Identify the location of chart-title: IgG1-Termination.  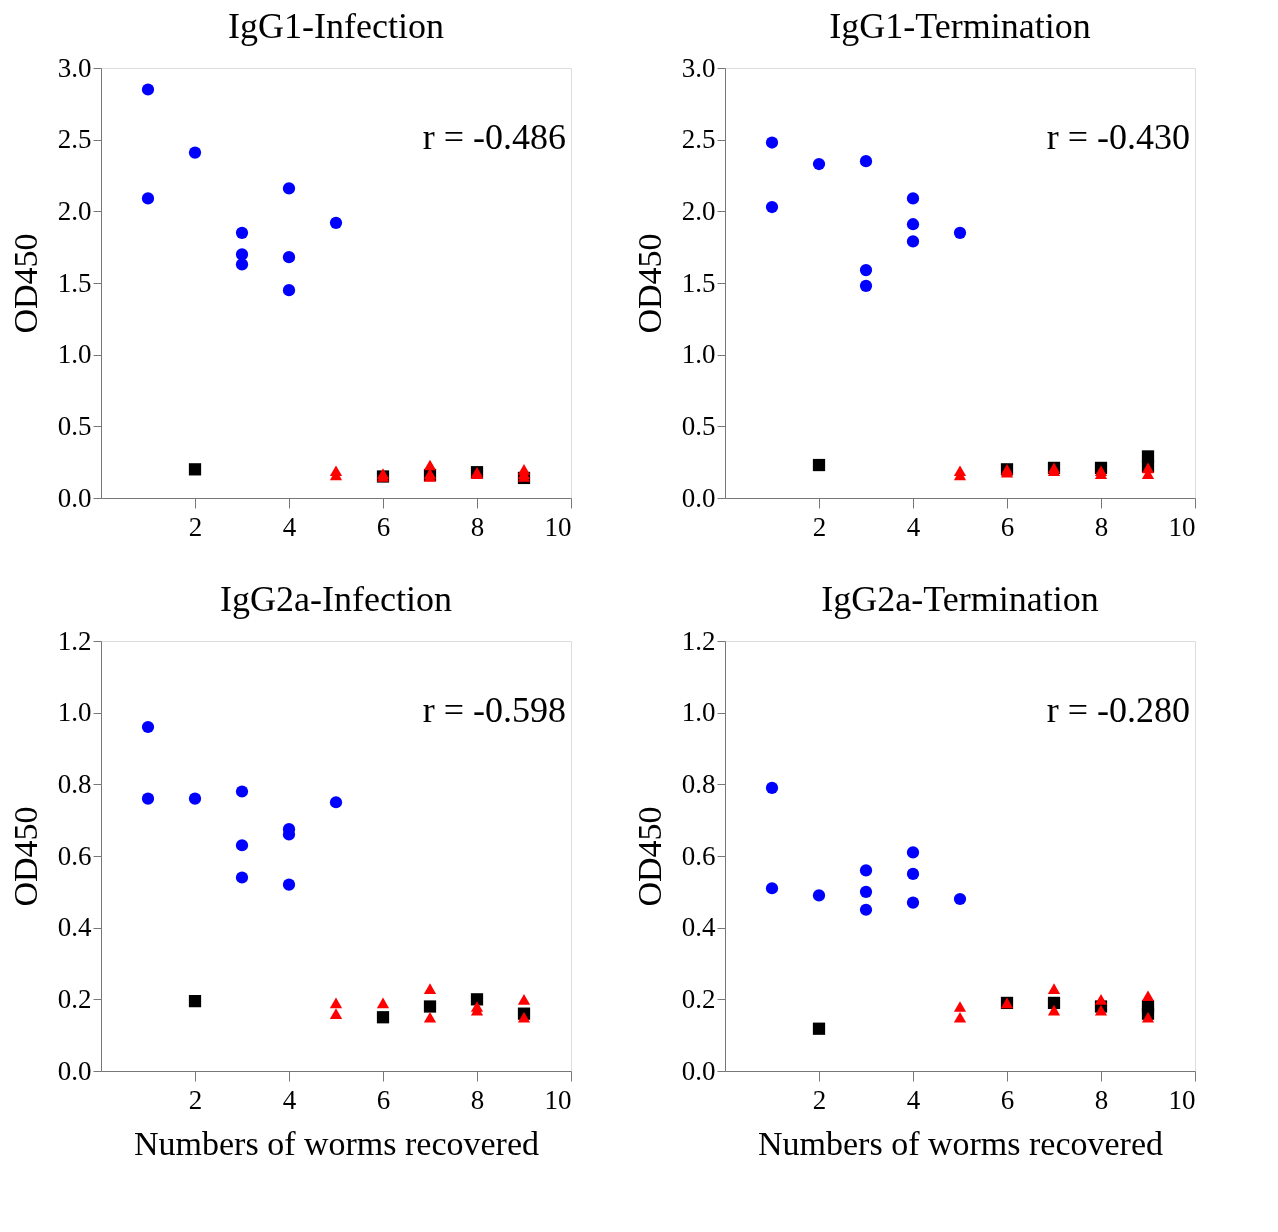
(960, 26).